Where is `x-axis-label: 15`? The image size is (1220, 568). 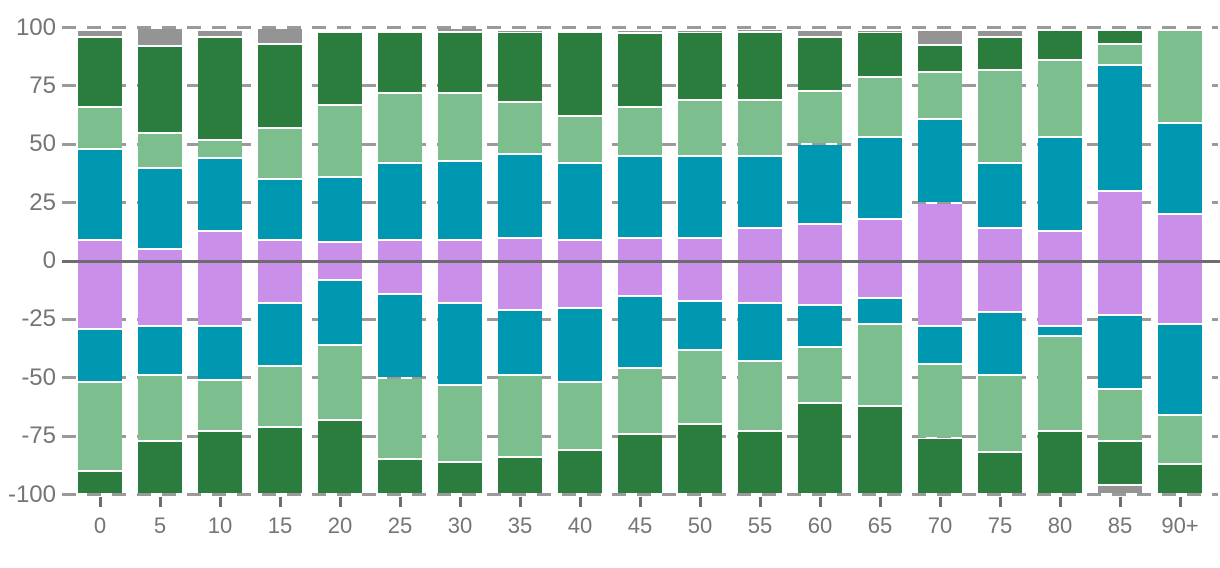
x-axis-label: 15 is located at coordinates (280, 525).